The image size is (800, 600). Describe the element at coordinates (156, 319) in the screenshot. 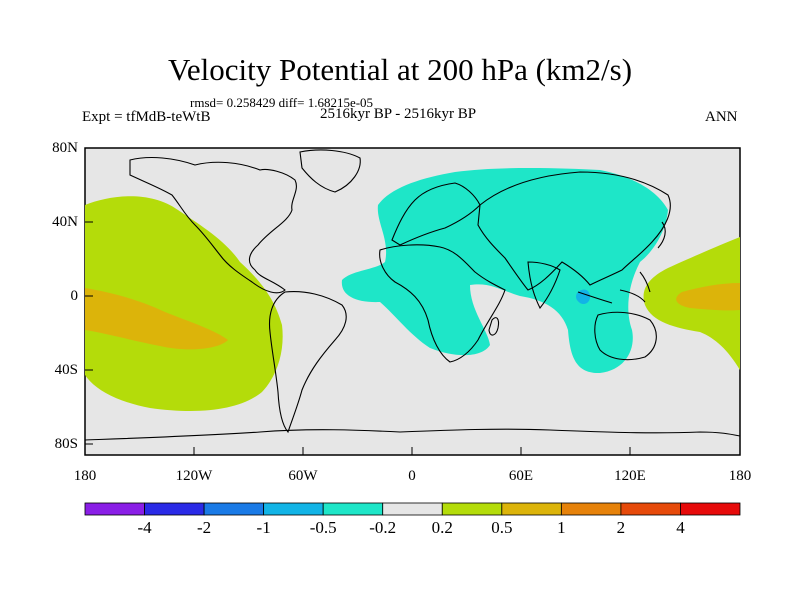

I see `positive-core-pacific` at that location.